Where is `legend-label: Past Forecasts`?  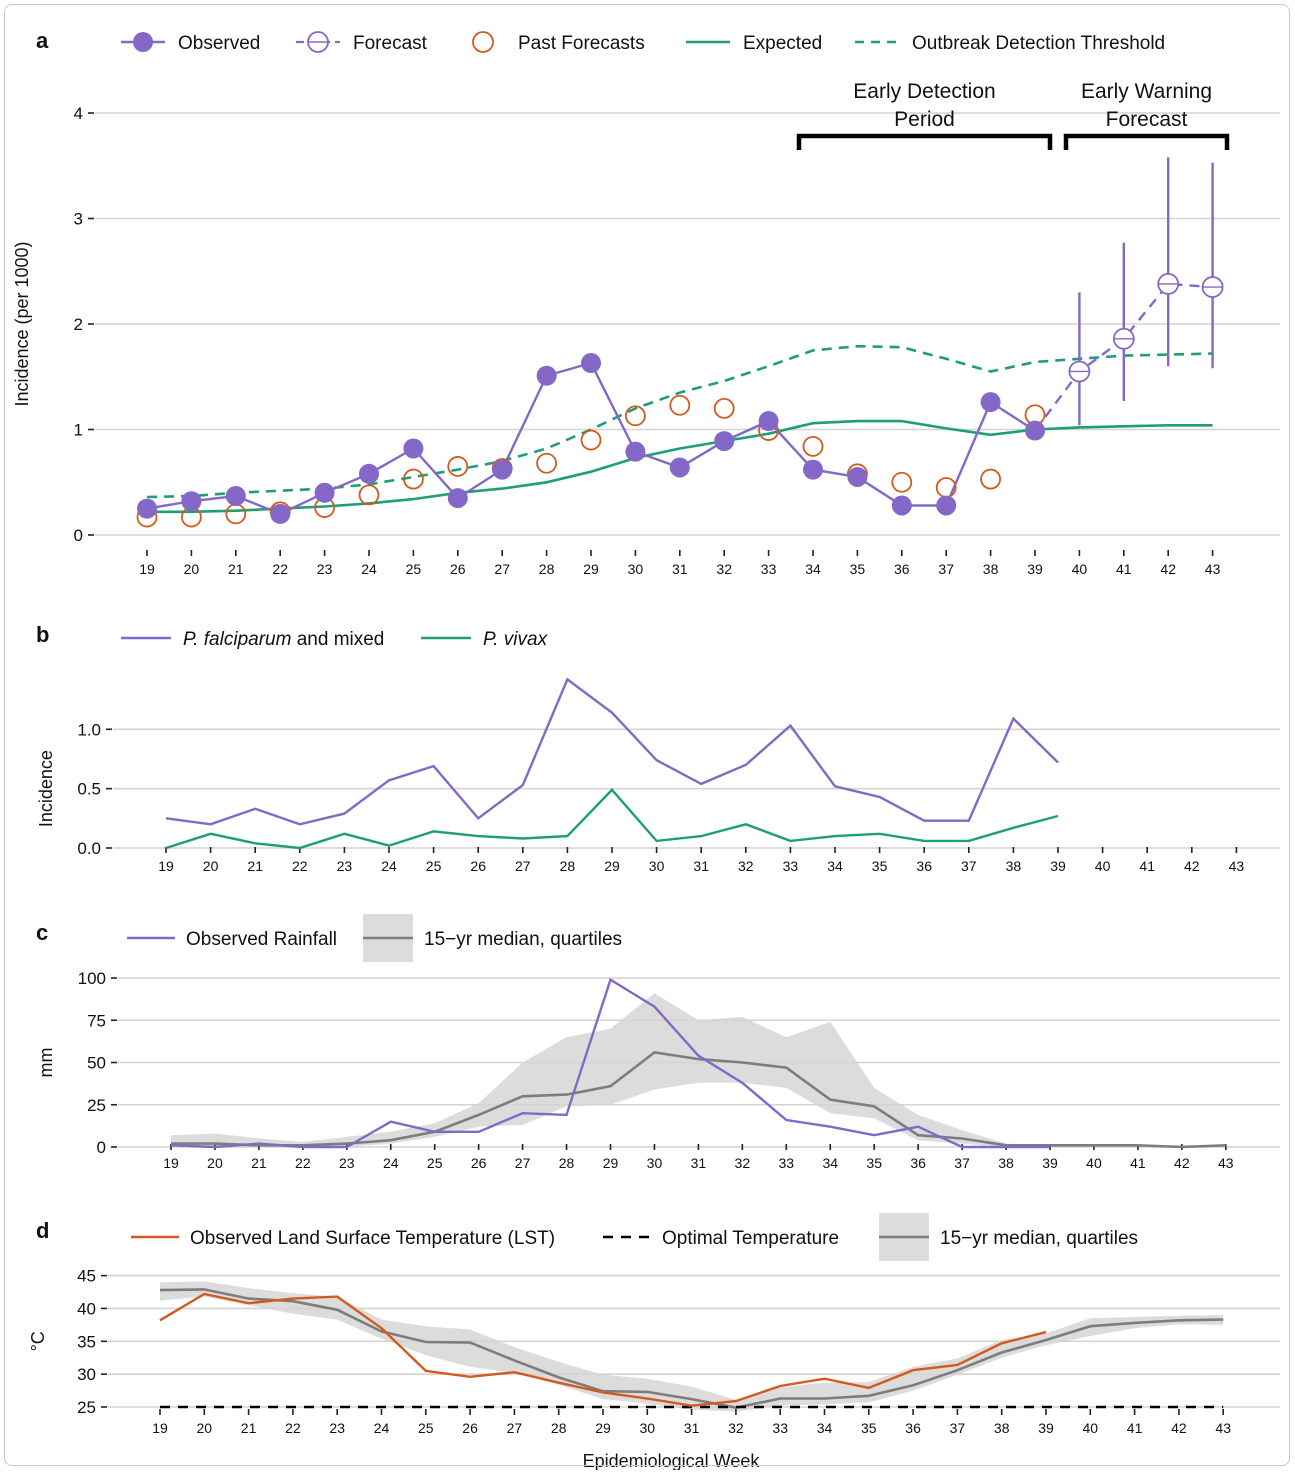
legend-label: Past Forecasts is located at coordinates (581, 43).